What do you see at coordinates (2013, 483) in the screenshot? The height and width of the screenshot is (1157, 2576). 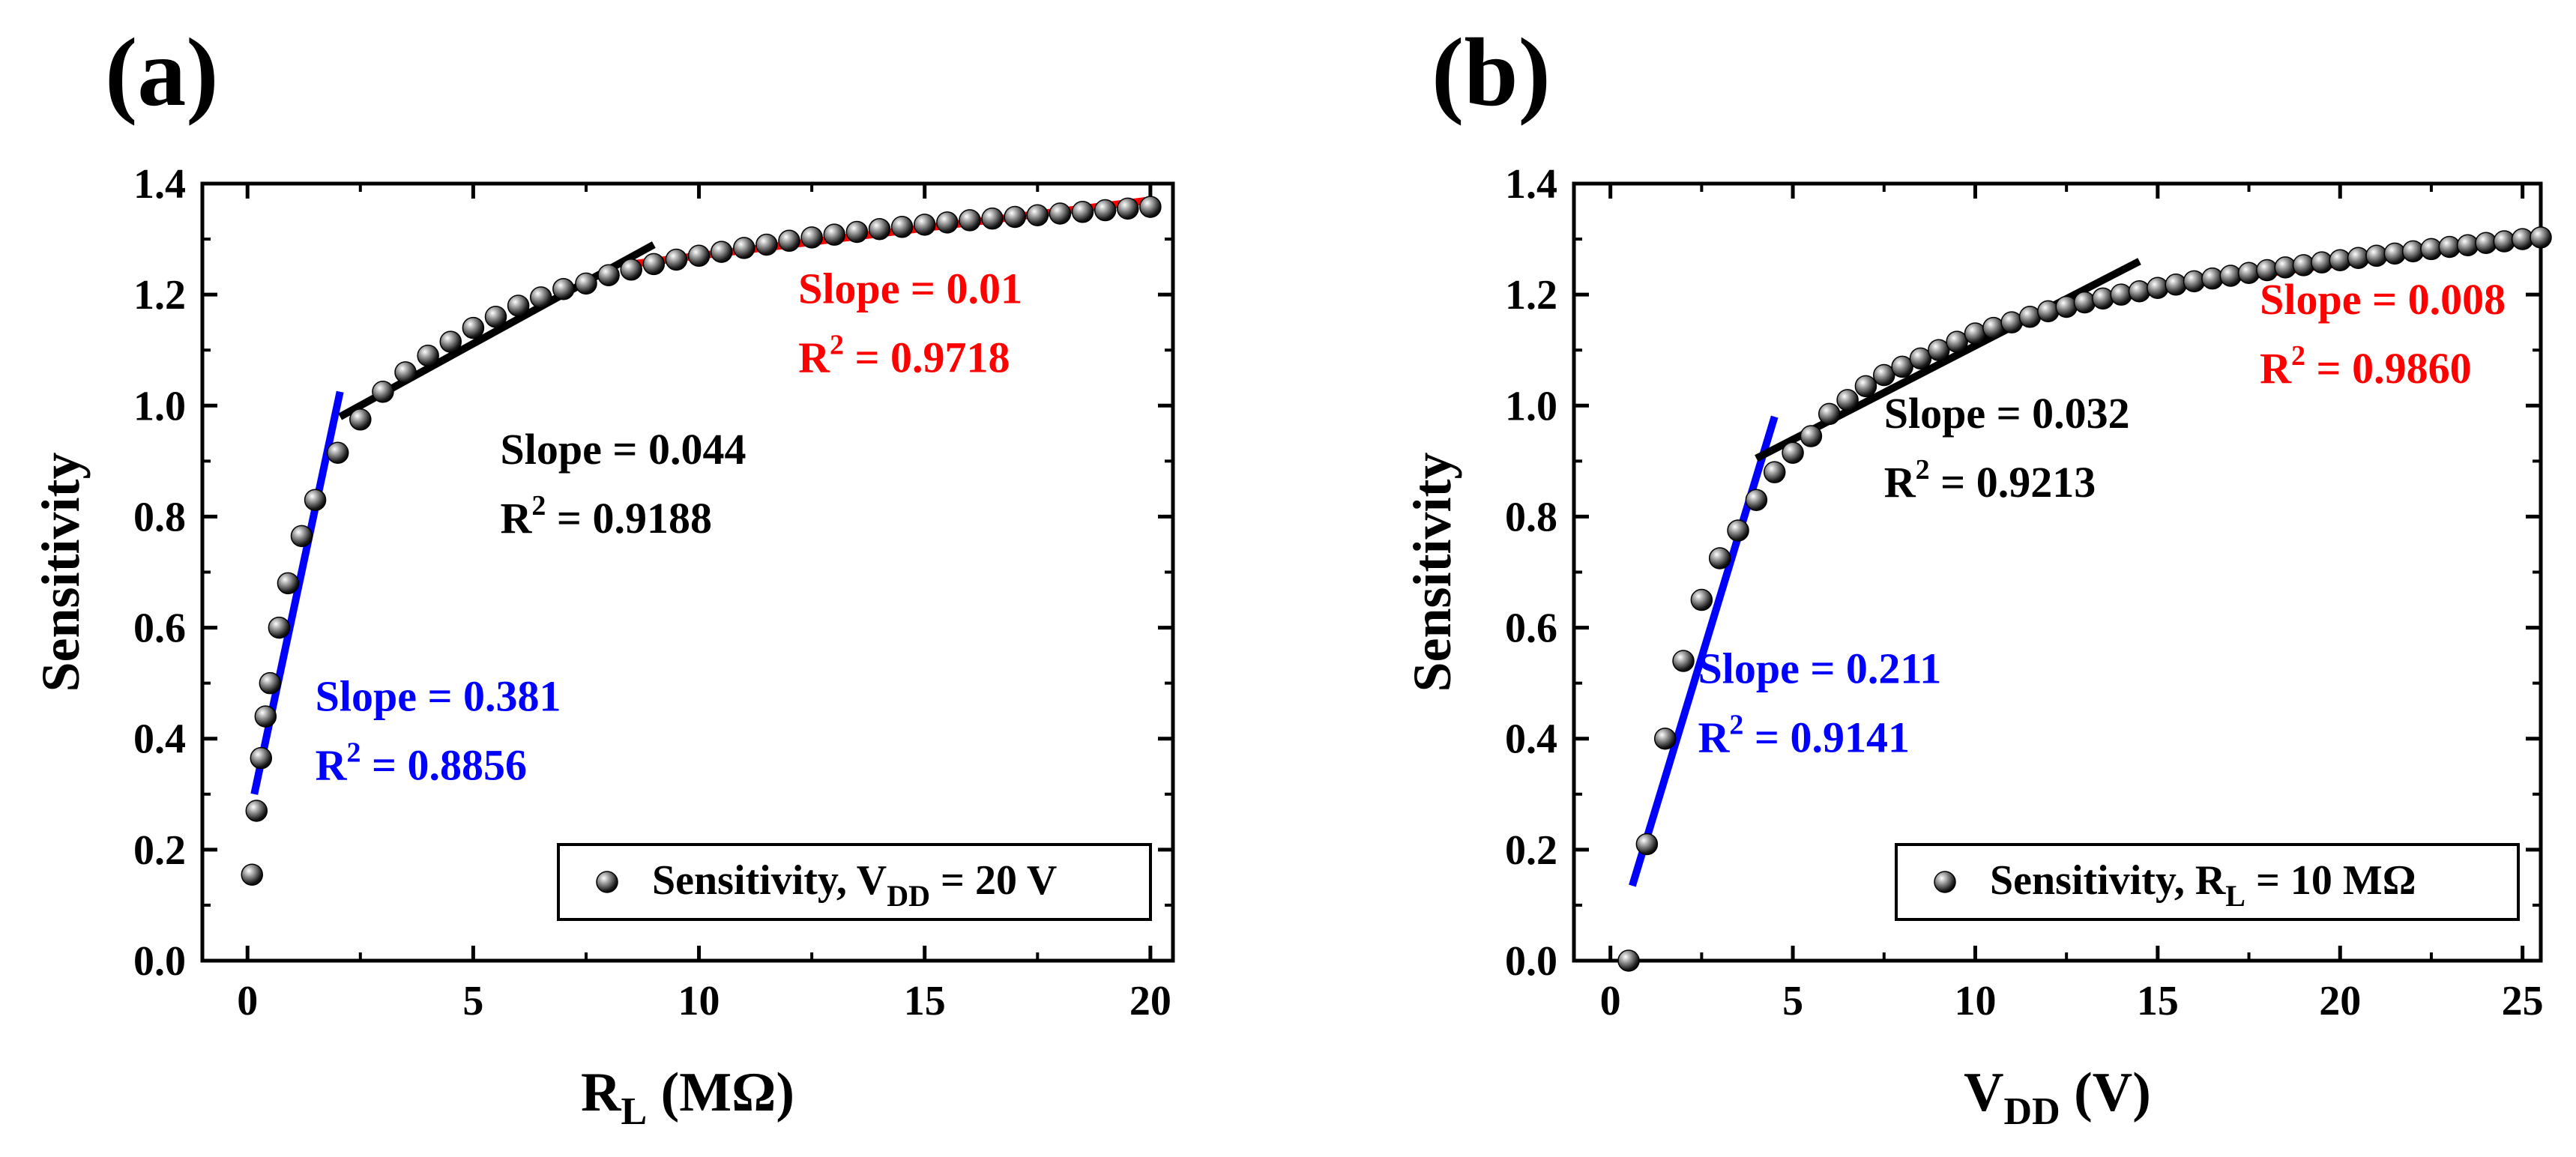 I see `r2-value: = 0.9213` at bounding box center [2013, 483].